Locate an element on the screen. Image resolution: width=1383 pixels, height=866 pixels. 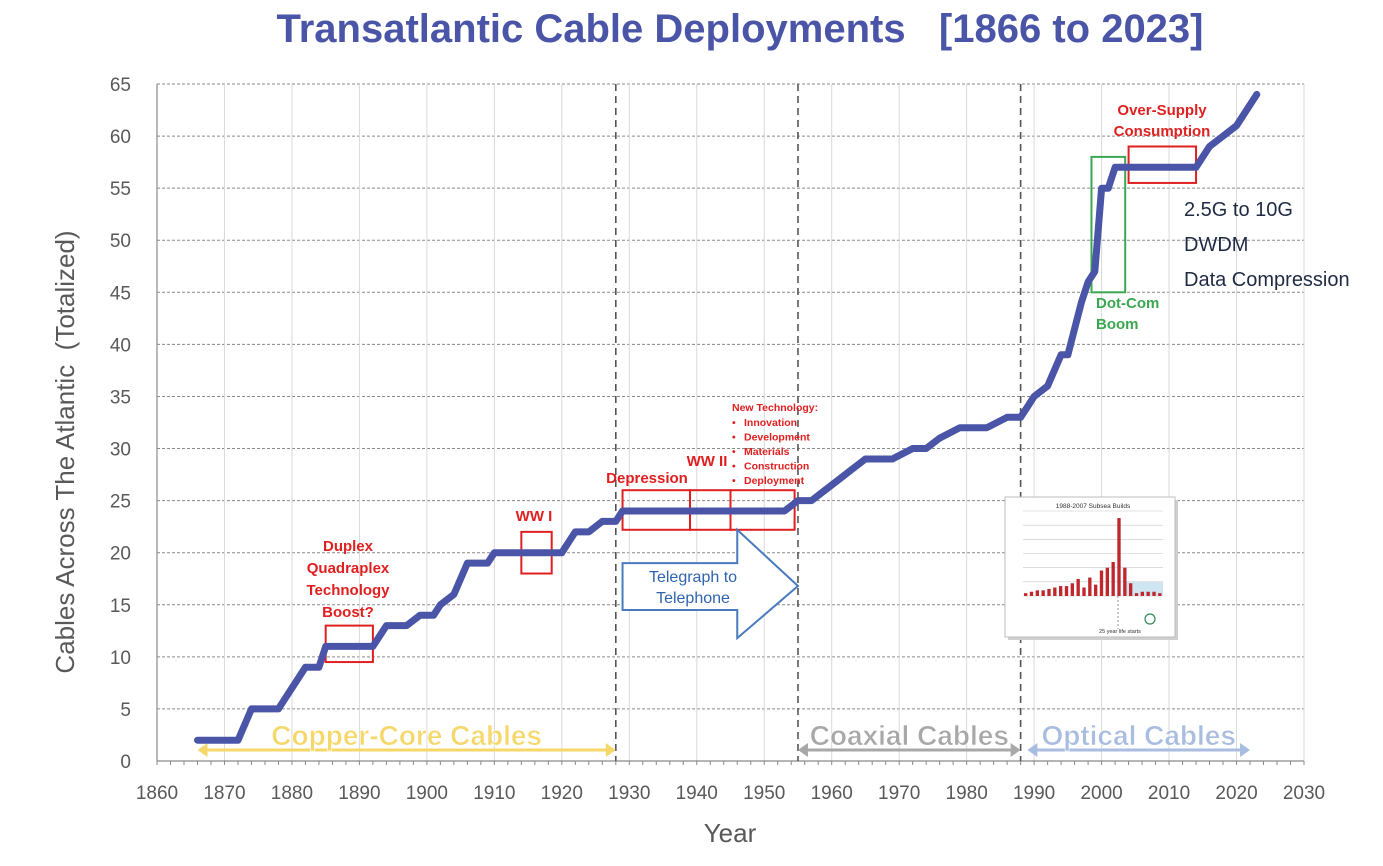
inset-frame is located at coordinates (1090, 567).